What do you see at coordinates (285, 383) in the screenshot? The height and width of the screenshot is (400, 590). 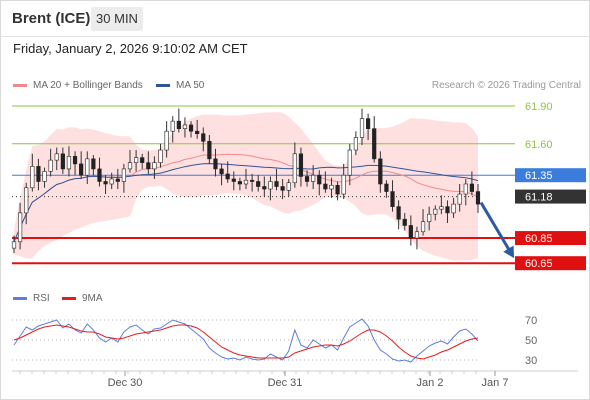 I see `time-tick-label: Dec 31` at bounding box center [285, 383].